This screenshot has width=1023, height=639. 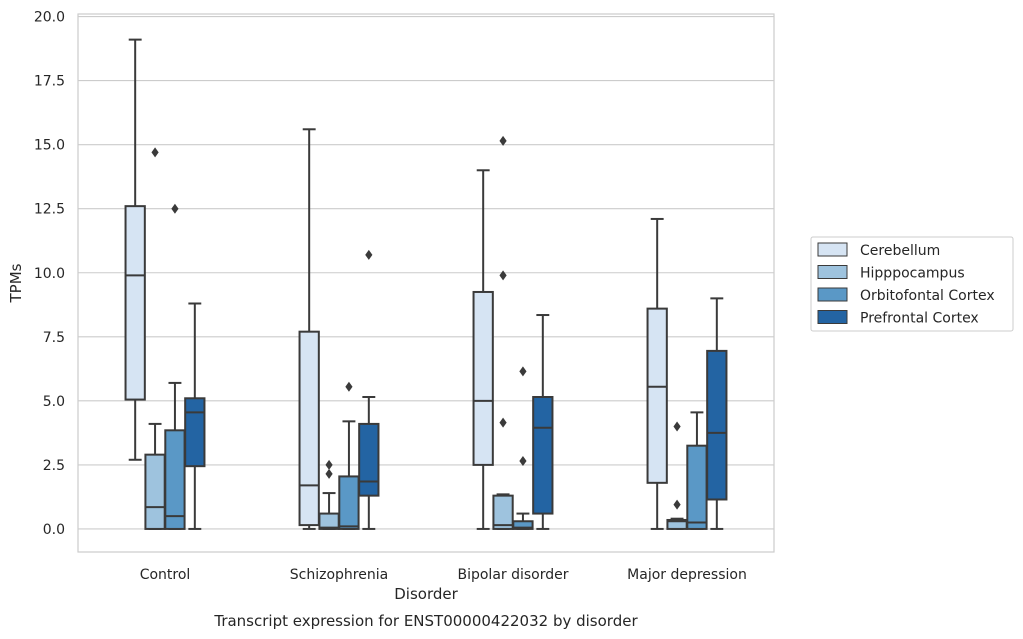 I want to click on y-tick-label: 10.0, so click(x=49, y=274).